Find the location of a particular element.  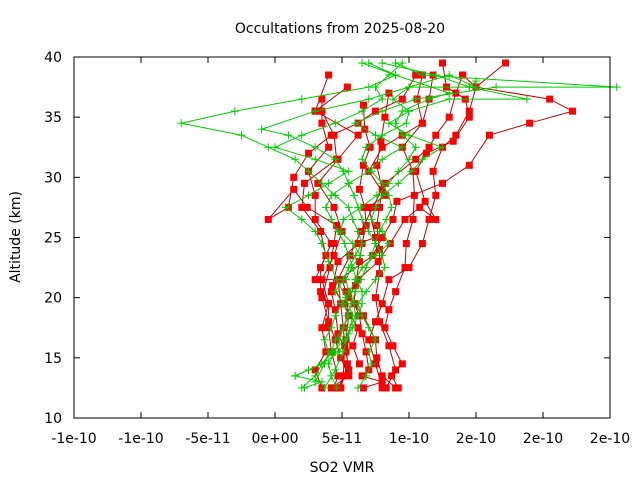

x-tick-label: 2e-10 is located at coordinates (610, 439).